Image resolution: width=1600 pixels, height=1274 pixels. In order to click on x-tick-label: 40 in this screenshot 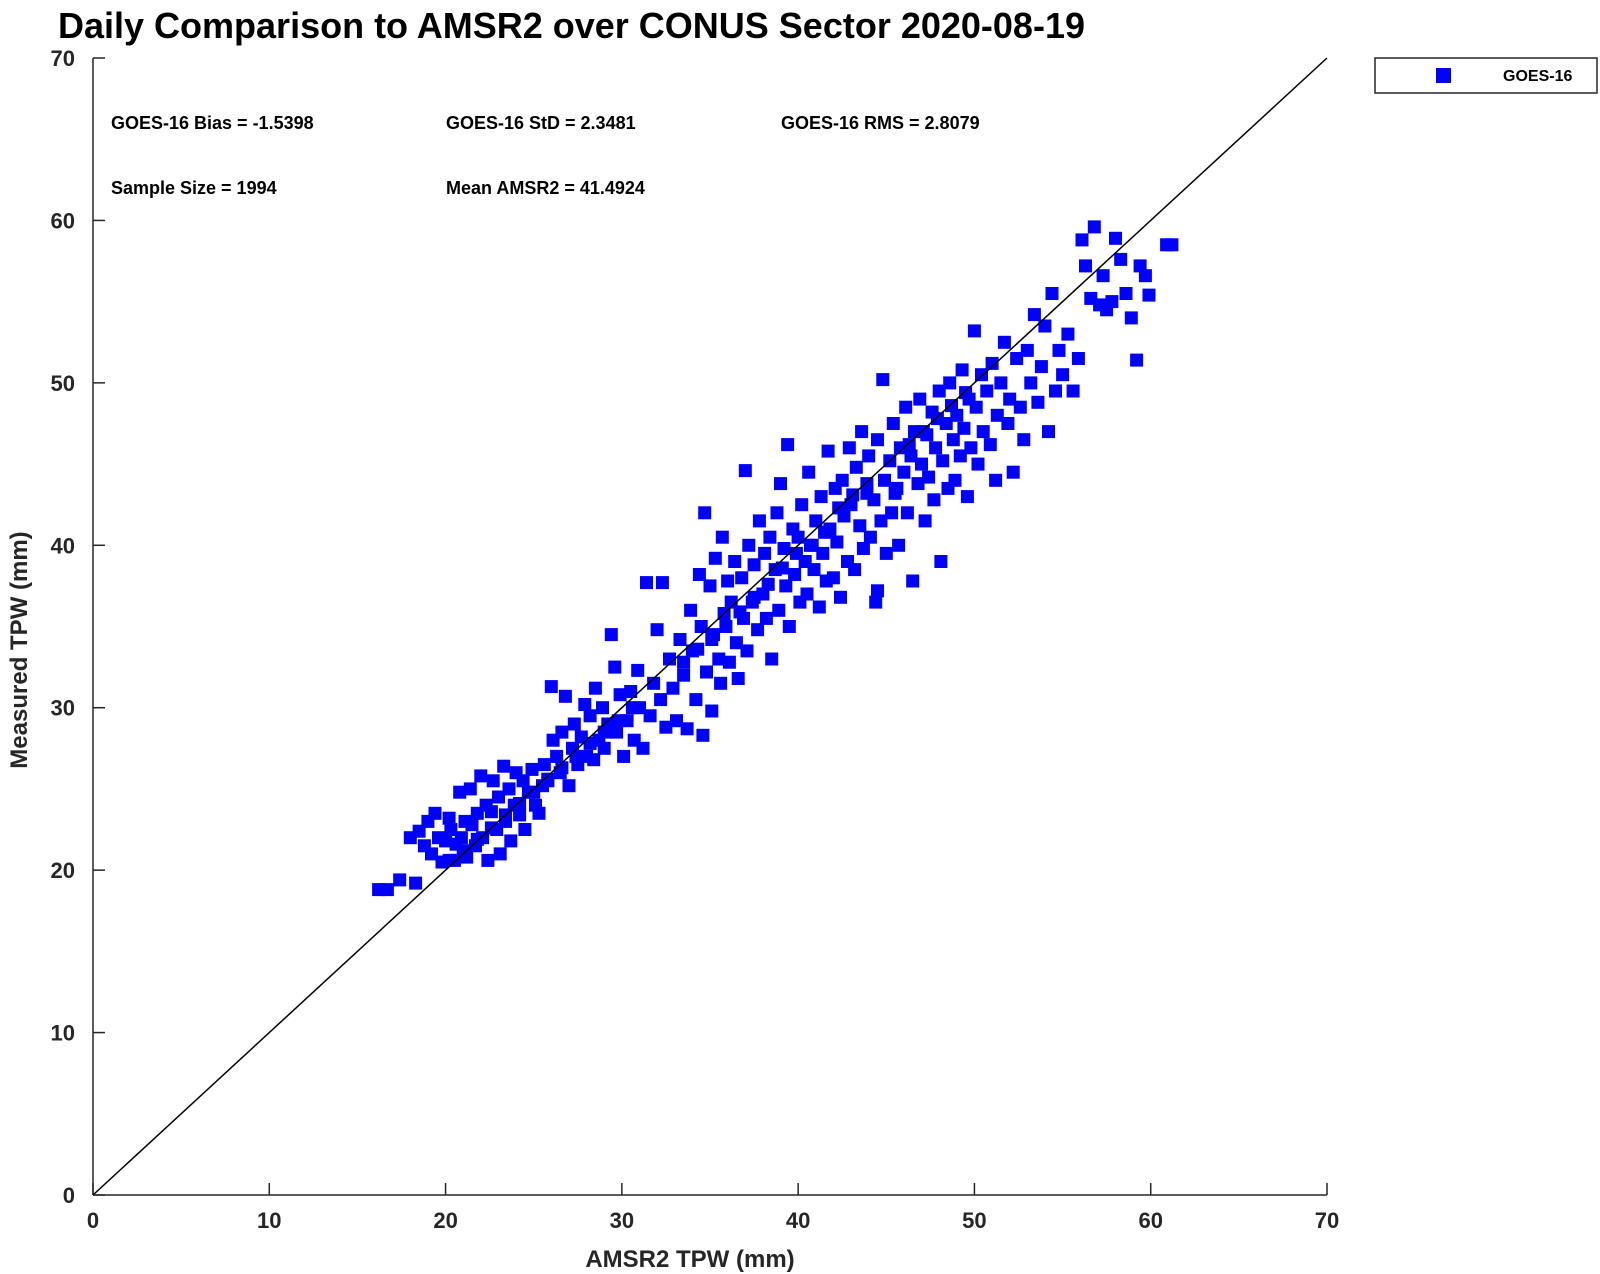, I will do `click(798, 1220)`.